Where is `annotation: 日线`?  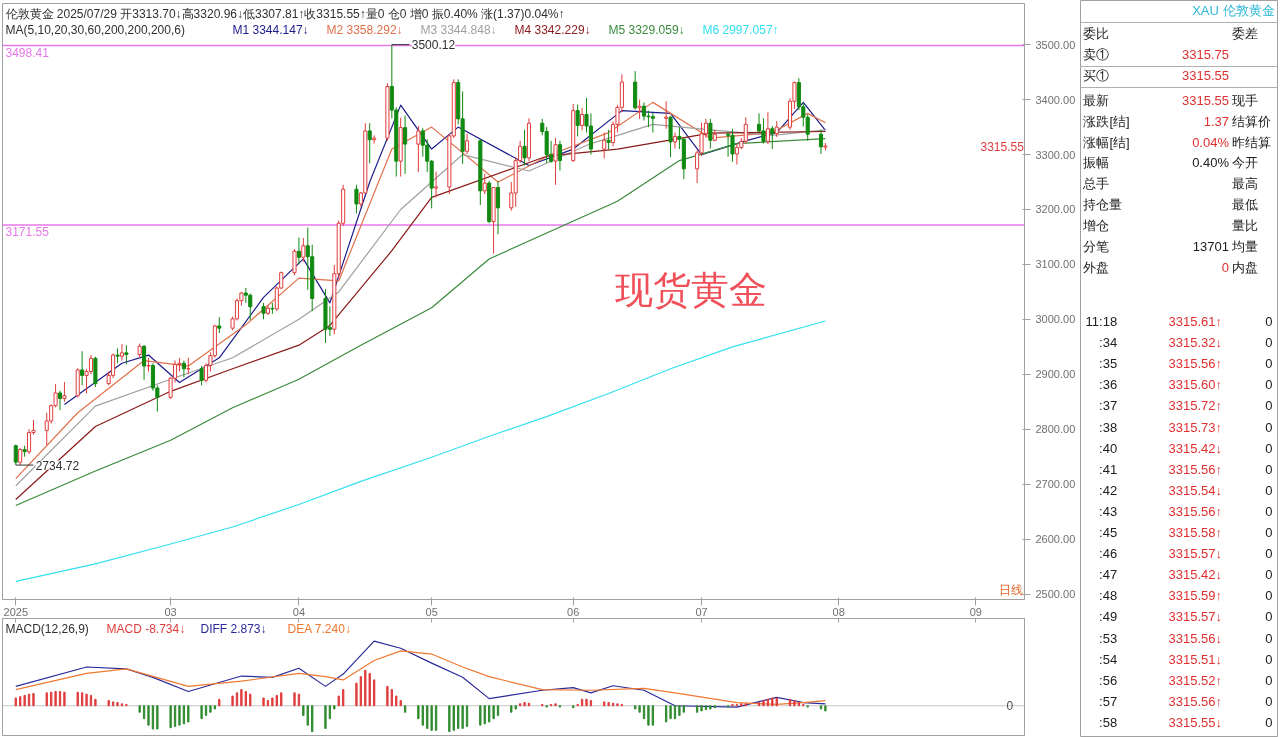
annotation: 日线 is located at coordinates (1010, 589).